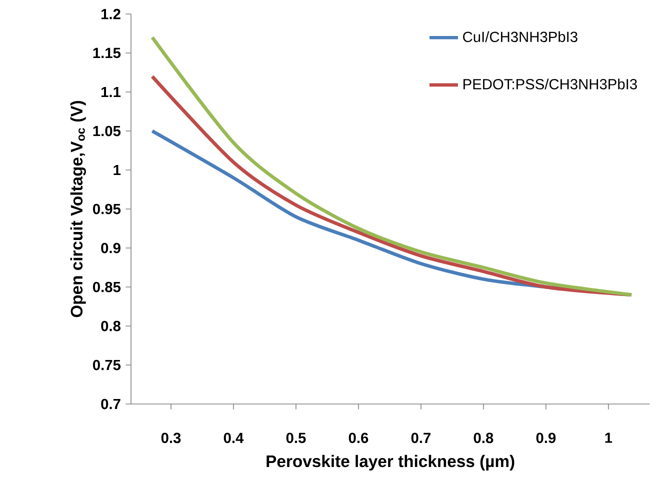 This screenshot has height=494, width=656. I want to click on y-tick-label: 1.05, so click(107, 131).